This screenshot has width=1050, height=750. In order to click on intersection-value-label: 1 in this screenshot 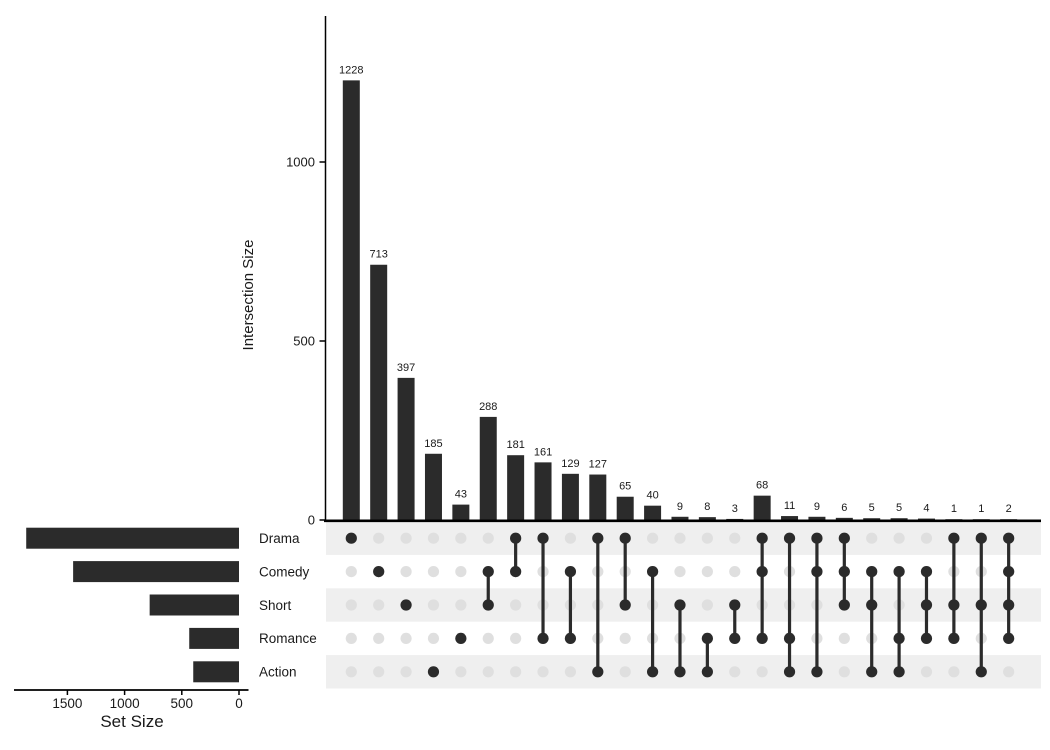, I will do `click(981, 509)`.